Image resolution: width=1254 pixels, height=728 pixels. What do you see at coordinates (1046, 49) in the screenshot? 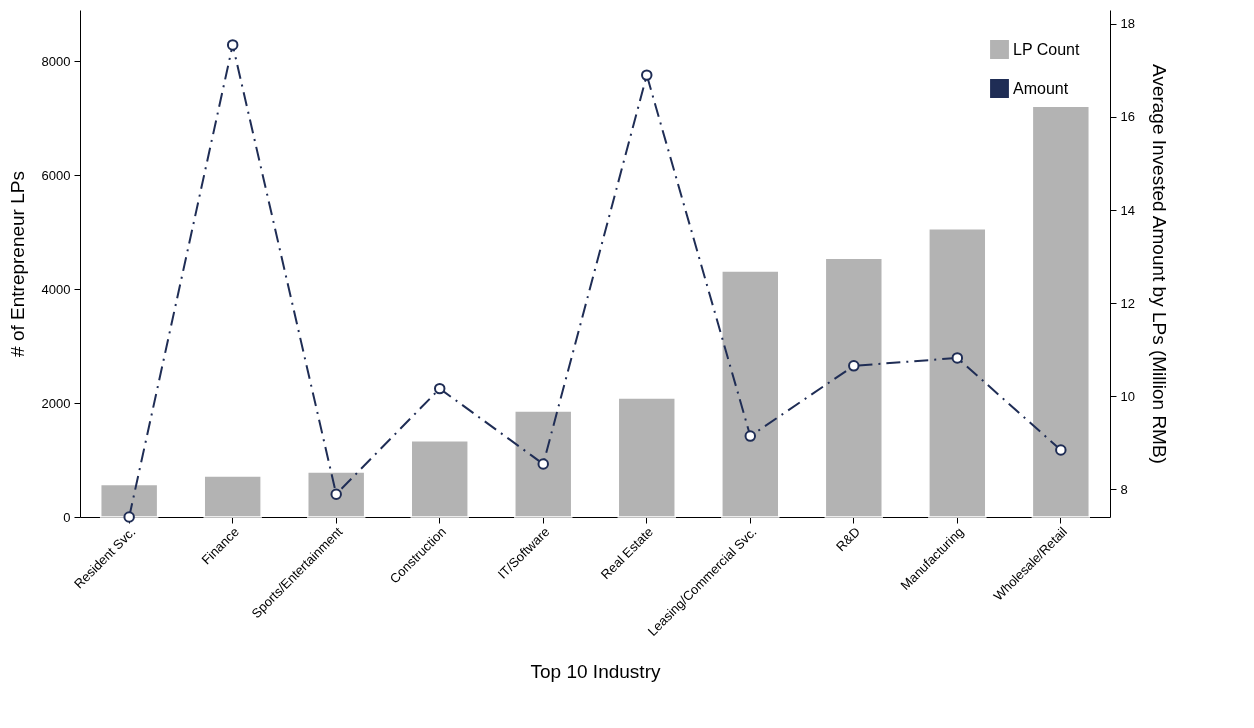
I see `legend-label: LP Count` at bounding box center [1046, 49].